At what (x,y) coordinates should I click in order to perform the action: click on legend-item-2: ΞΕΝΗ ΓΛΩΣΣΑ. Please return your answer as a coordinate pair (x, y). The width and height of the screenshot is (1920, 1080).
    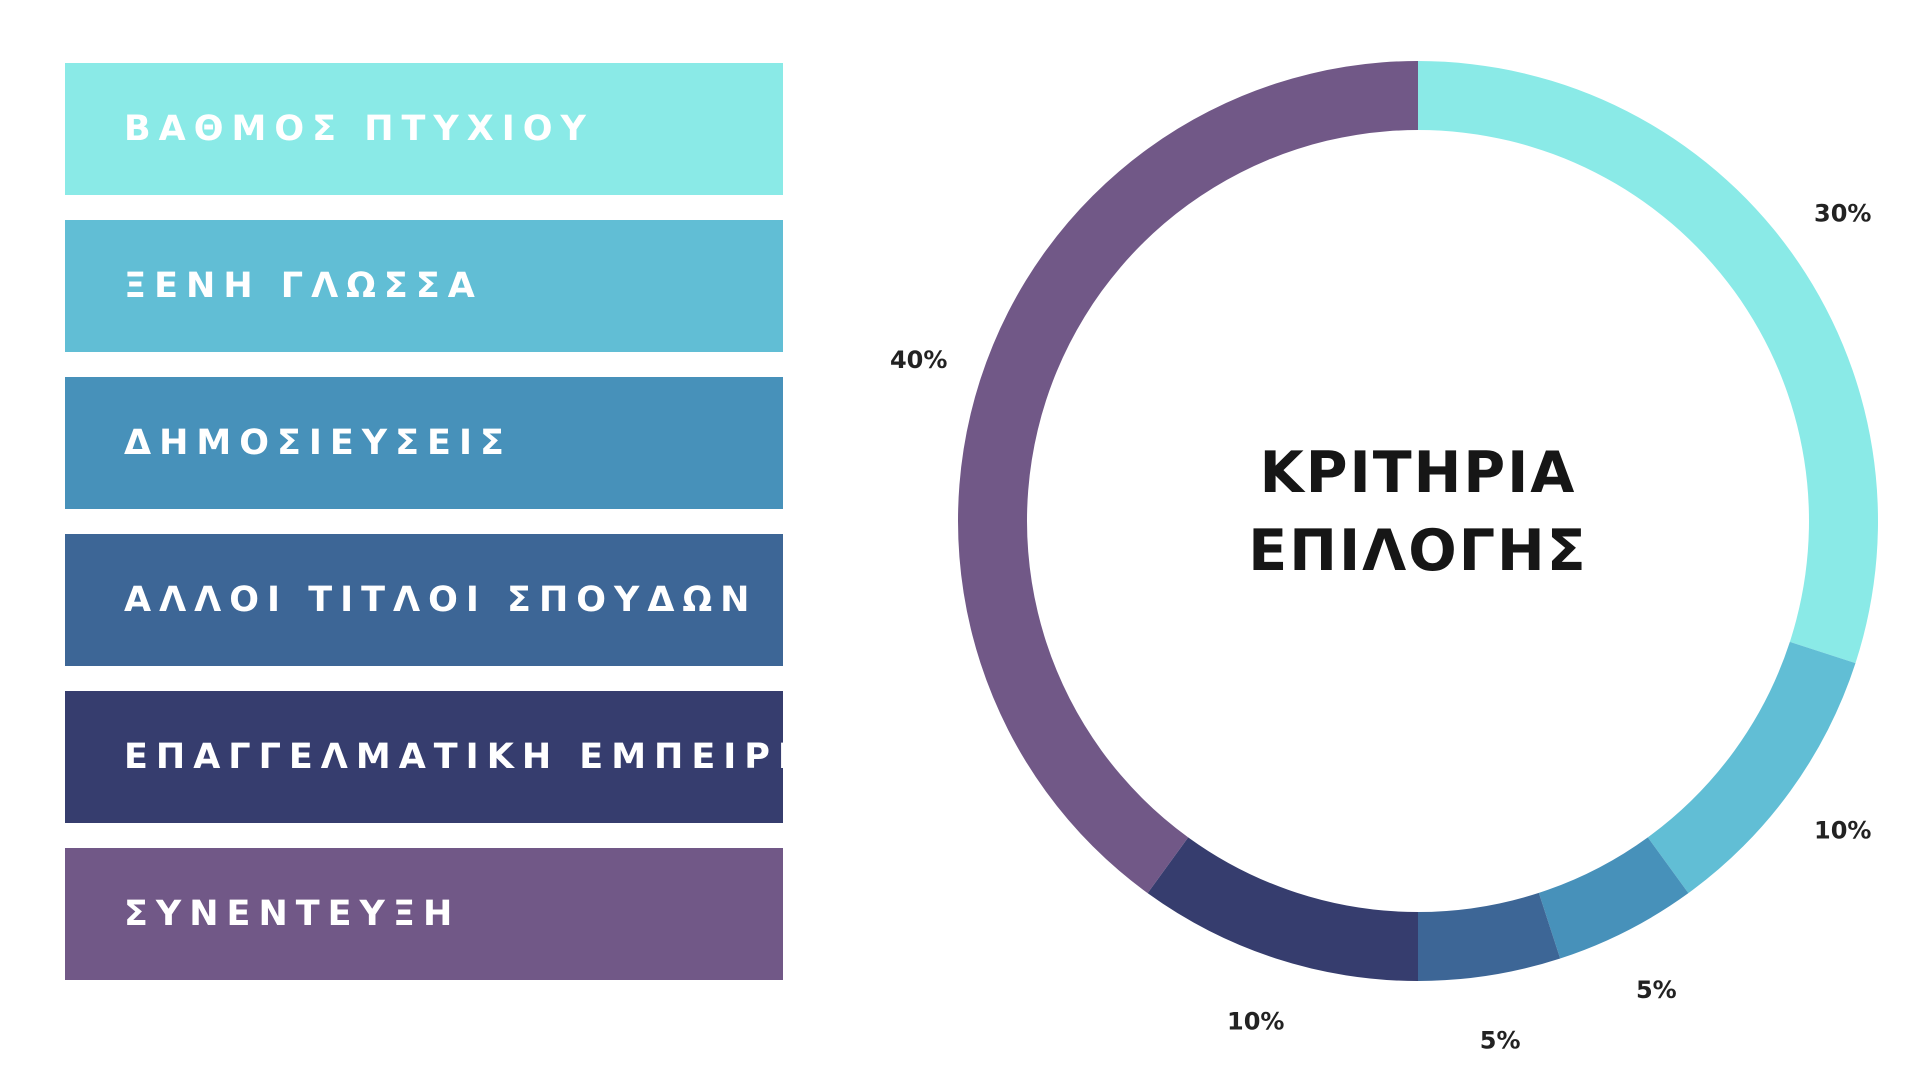
    Looking at the image, I should click on (424, 286).